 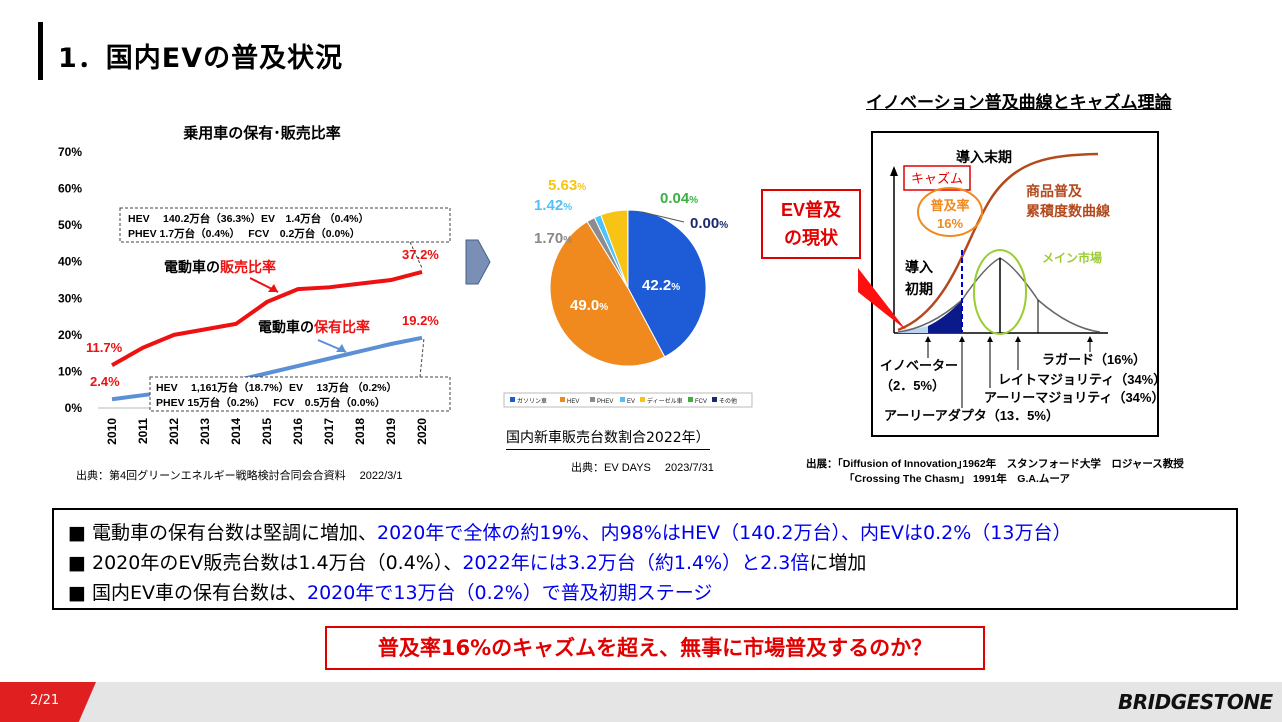 What do you see at coordinates (949, 205) in the screenshot?
I see `rate-label-1: 普及率` at bounding box center [949, 205].